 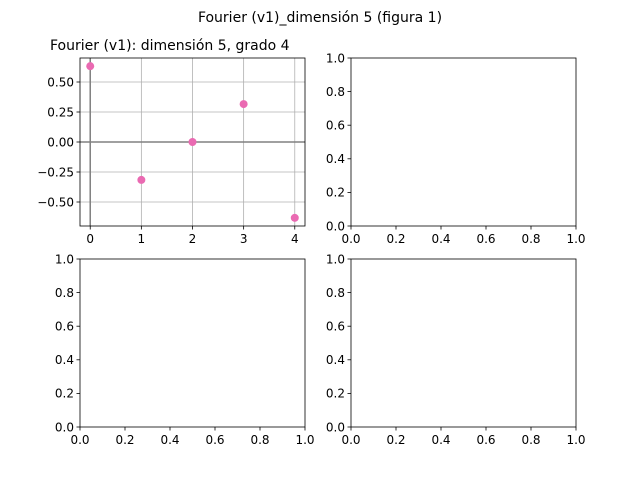 What do you see at coordinates (60, 112) in the screenshot?
I see `y-tick-label: 0.25` at bounding box center [60, 112].